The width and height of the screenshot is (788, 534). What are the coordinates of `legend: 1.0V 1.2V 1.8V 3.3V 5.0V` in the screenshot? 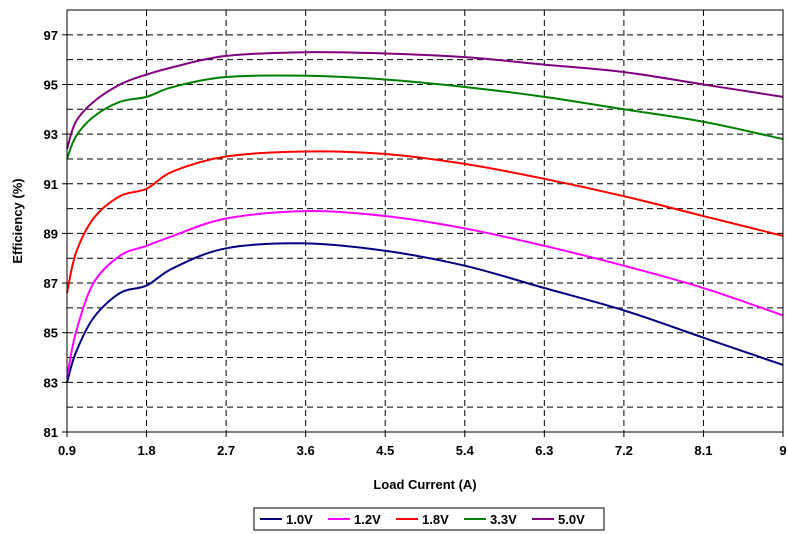 It's located at (429, 519).